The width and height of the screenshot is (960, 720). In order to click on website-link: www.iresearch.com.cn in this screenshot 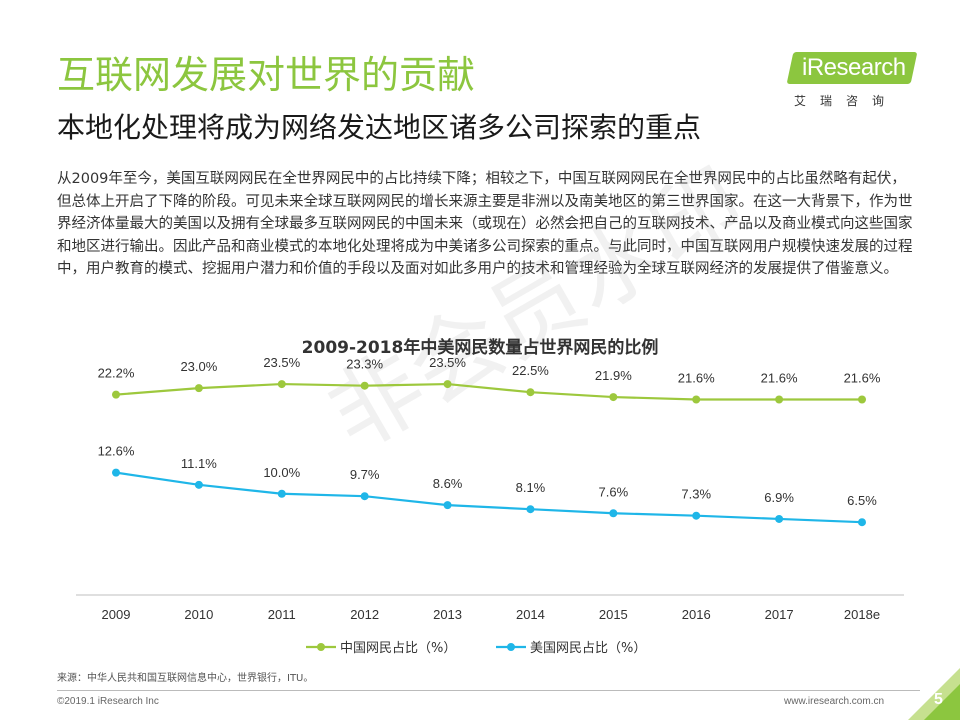, I will do `click(834, 701)`.